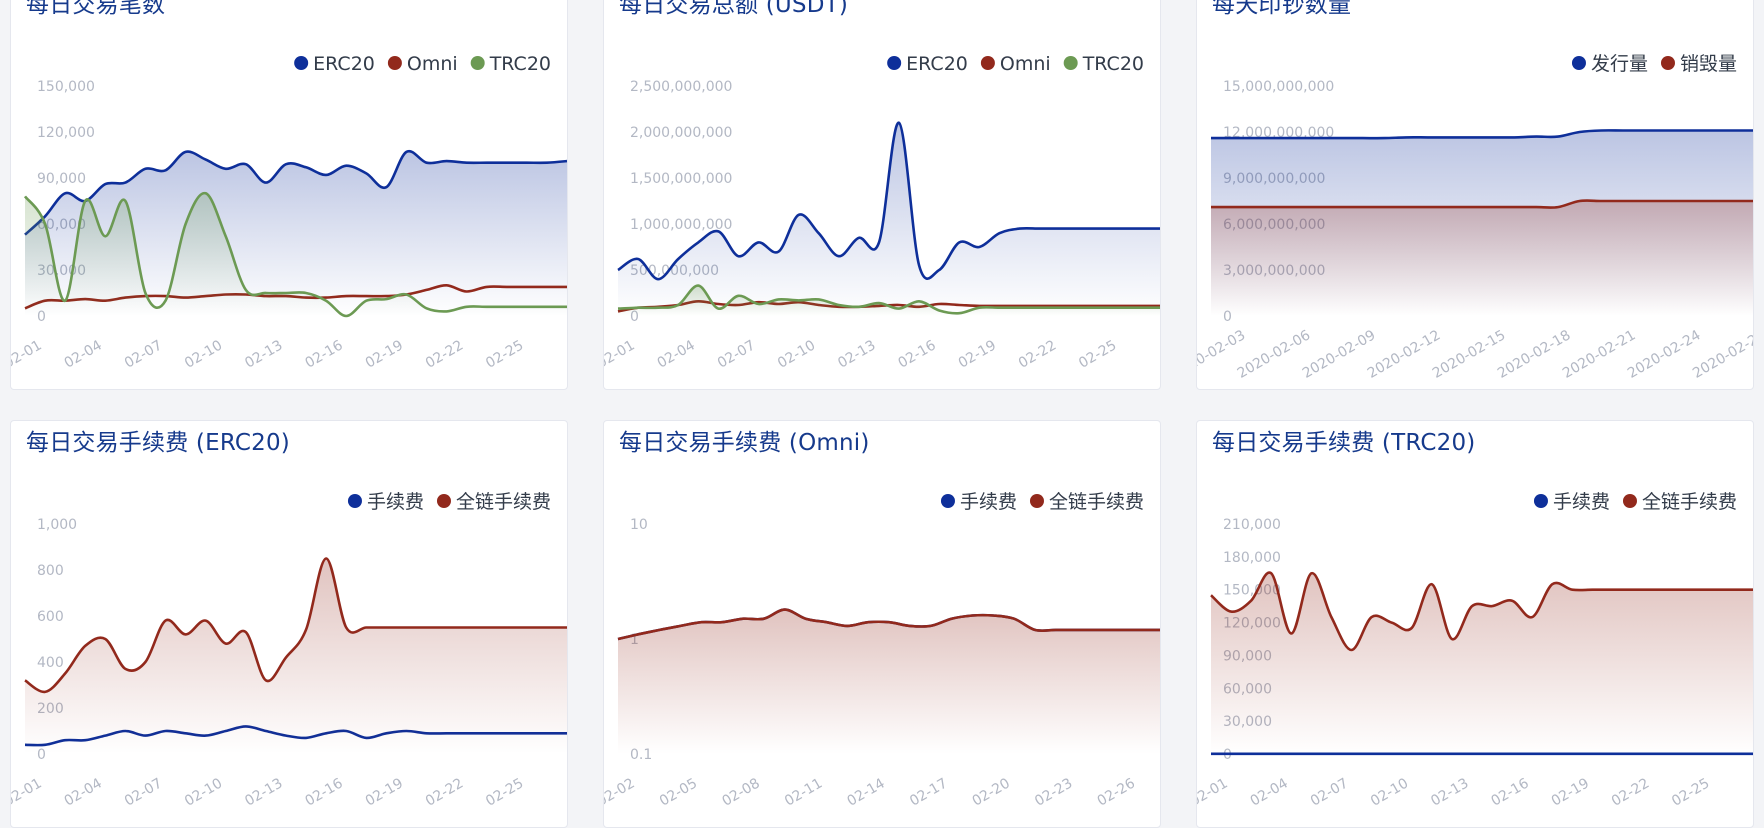  What do you see at coordinates (1339, 354) in the screenshot?
I see `x-tick-label: 2020-02-09` at bounding box center [1339, 354].